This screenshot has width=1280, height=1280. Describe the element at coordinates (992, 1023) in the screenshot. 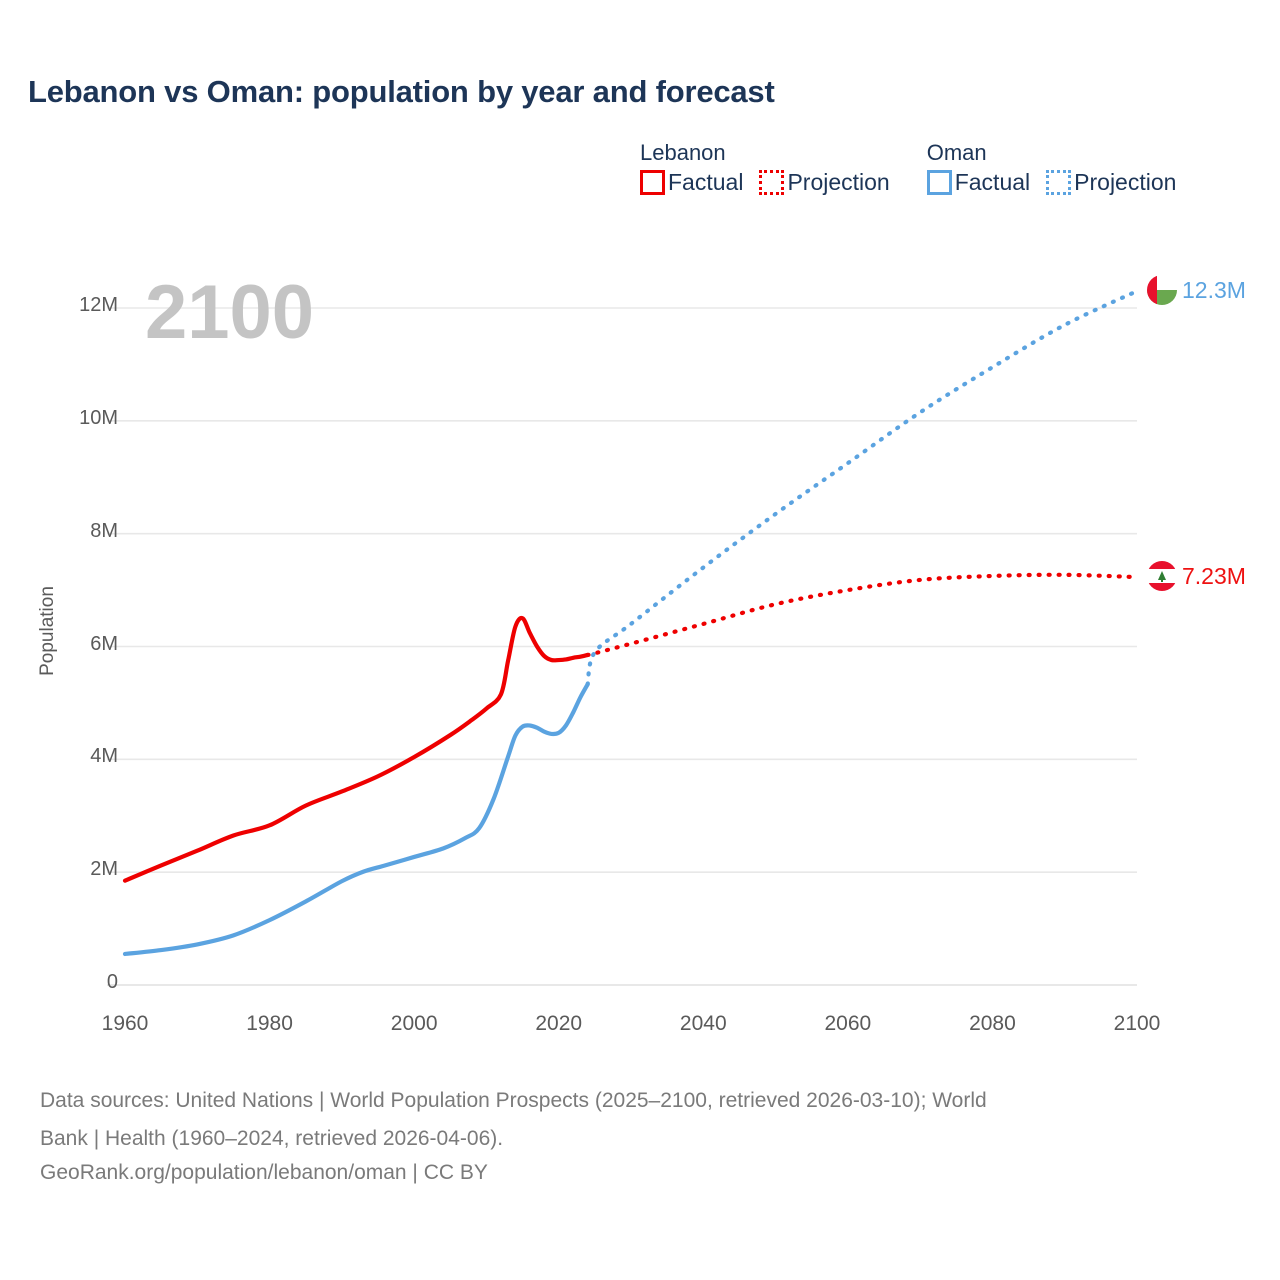

I see `x-tick-label: 2080` at that location.